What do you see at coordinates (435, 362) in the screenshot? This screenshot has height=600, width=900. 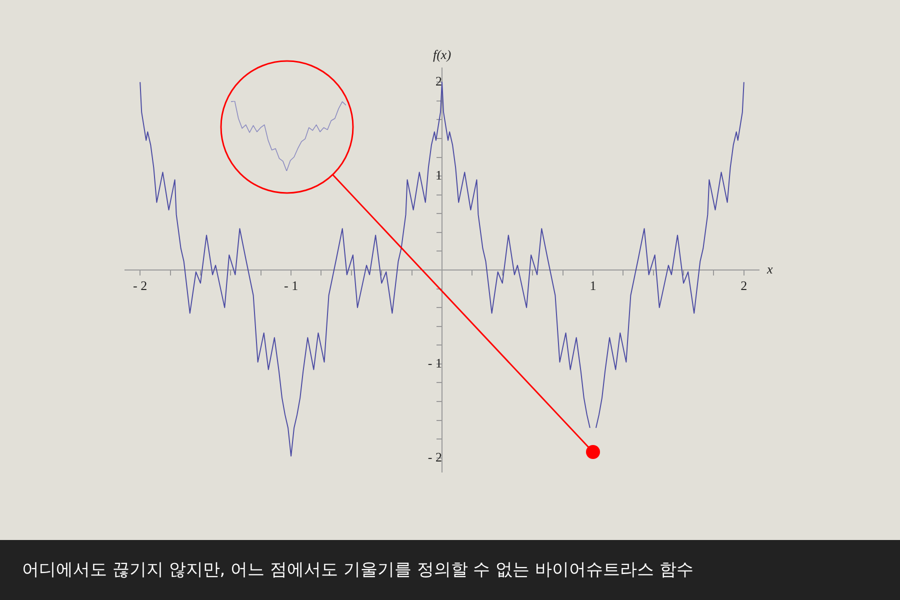 I see `y-tick-label: - 1` at bounding box center [435, 362].